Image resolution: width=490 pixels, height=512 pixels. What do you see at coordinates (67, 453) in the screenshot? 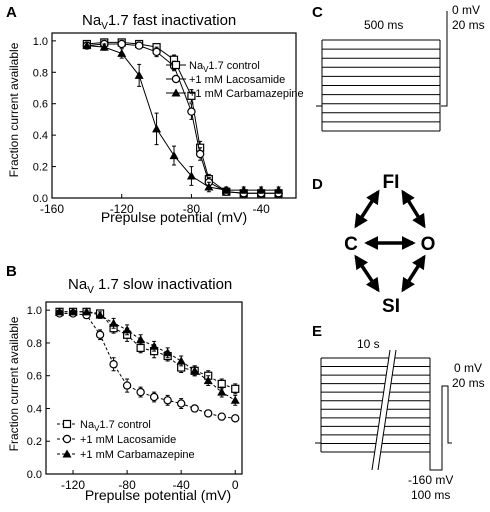
I see `legend-b-carbamazepine-marker` at bounding box center [67, 453].